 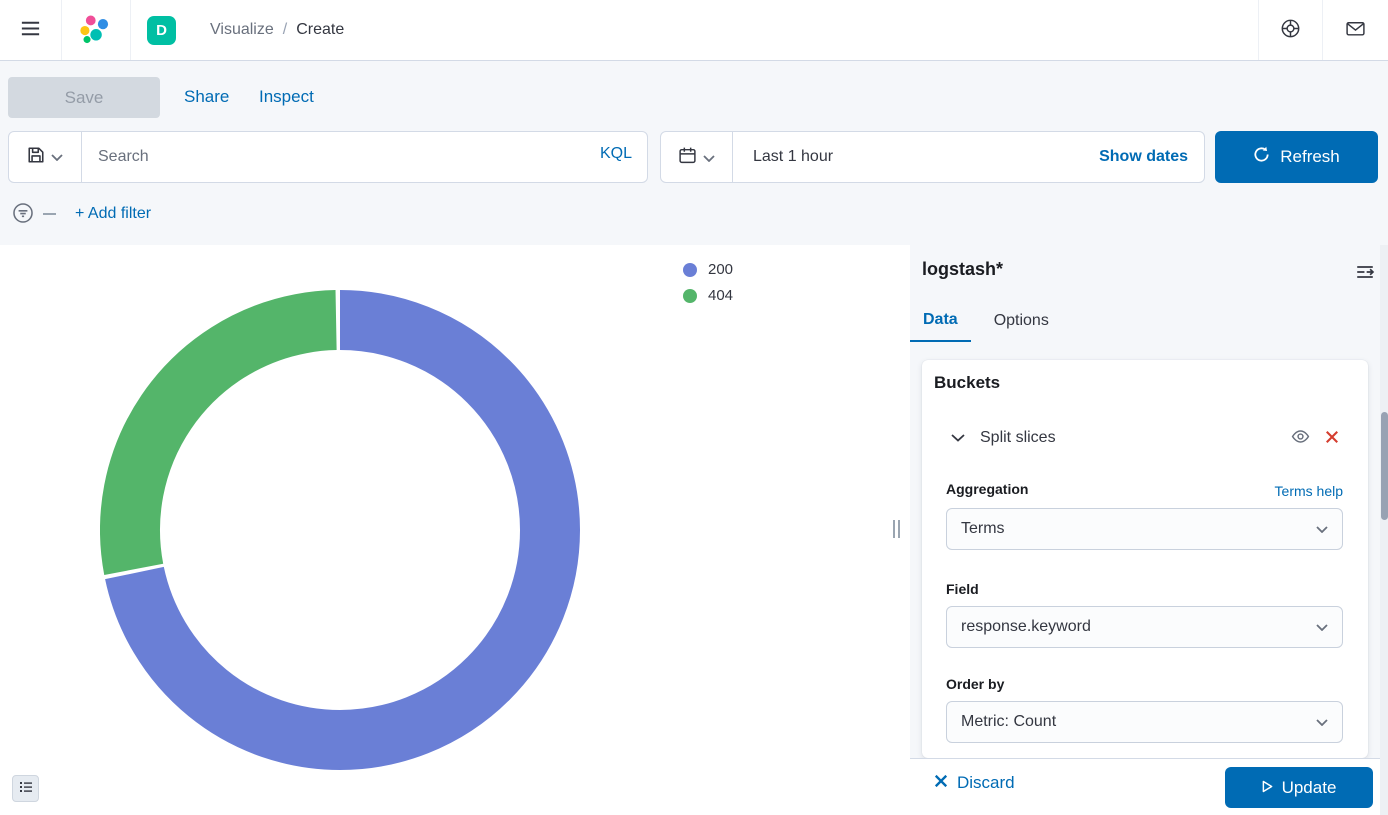 I want to click on refresh-icon, so click(x=1261, y=157).